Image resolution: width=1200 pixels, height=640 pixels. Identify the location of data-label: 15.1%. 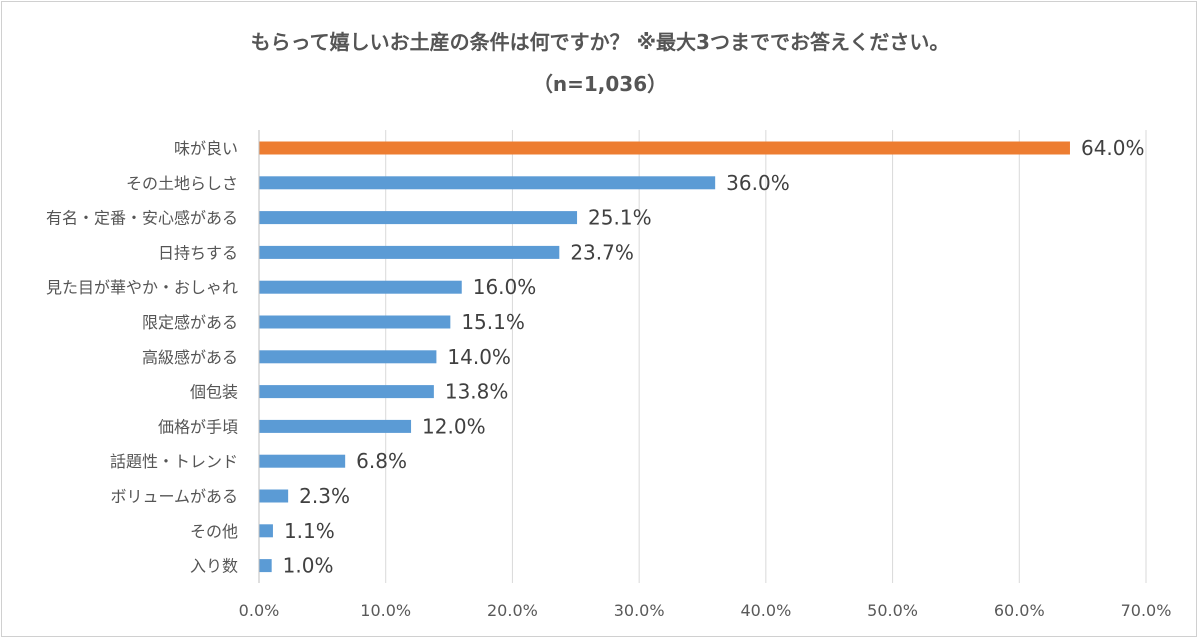
(493, 322).